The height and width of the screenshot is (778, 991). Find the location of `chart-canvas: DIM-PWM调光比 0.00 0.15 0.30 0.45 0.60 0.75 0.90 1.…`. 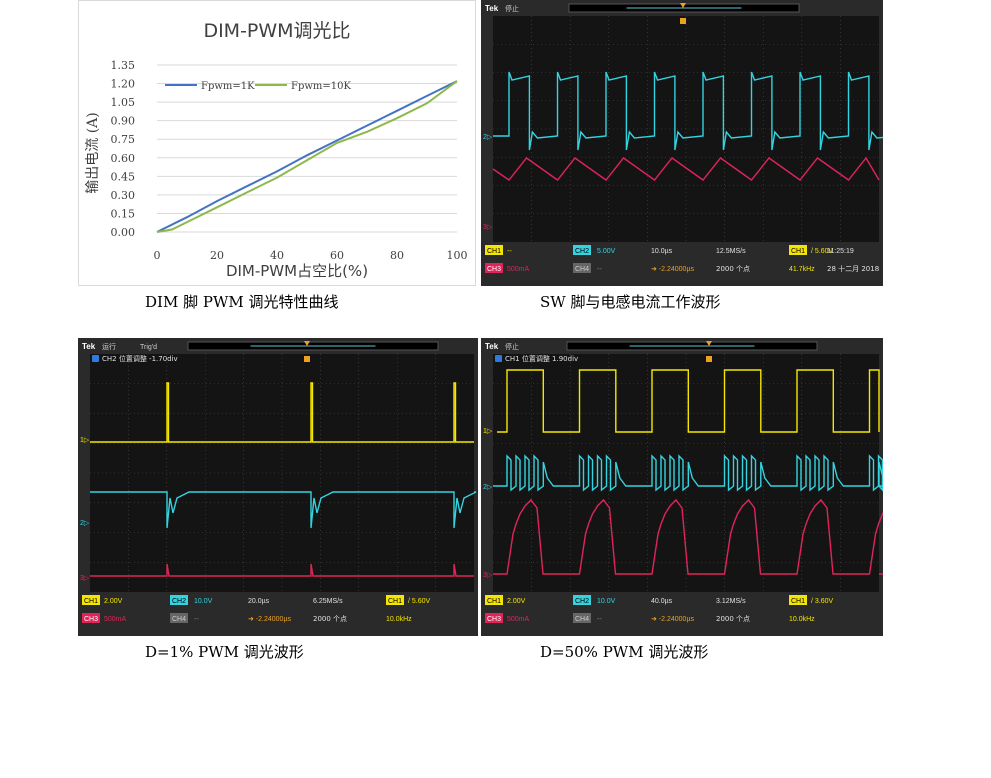

chart-canvas: DIM-PWM调光比 0.00 0.15 0.30 0.45 0.60 0.75 0.90 1.… is located at coordinates (276, 150).